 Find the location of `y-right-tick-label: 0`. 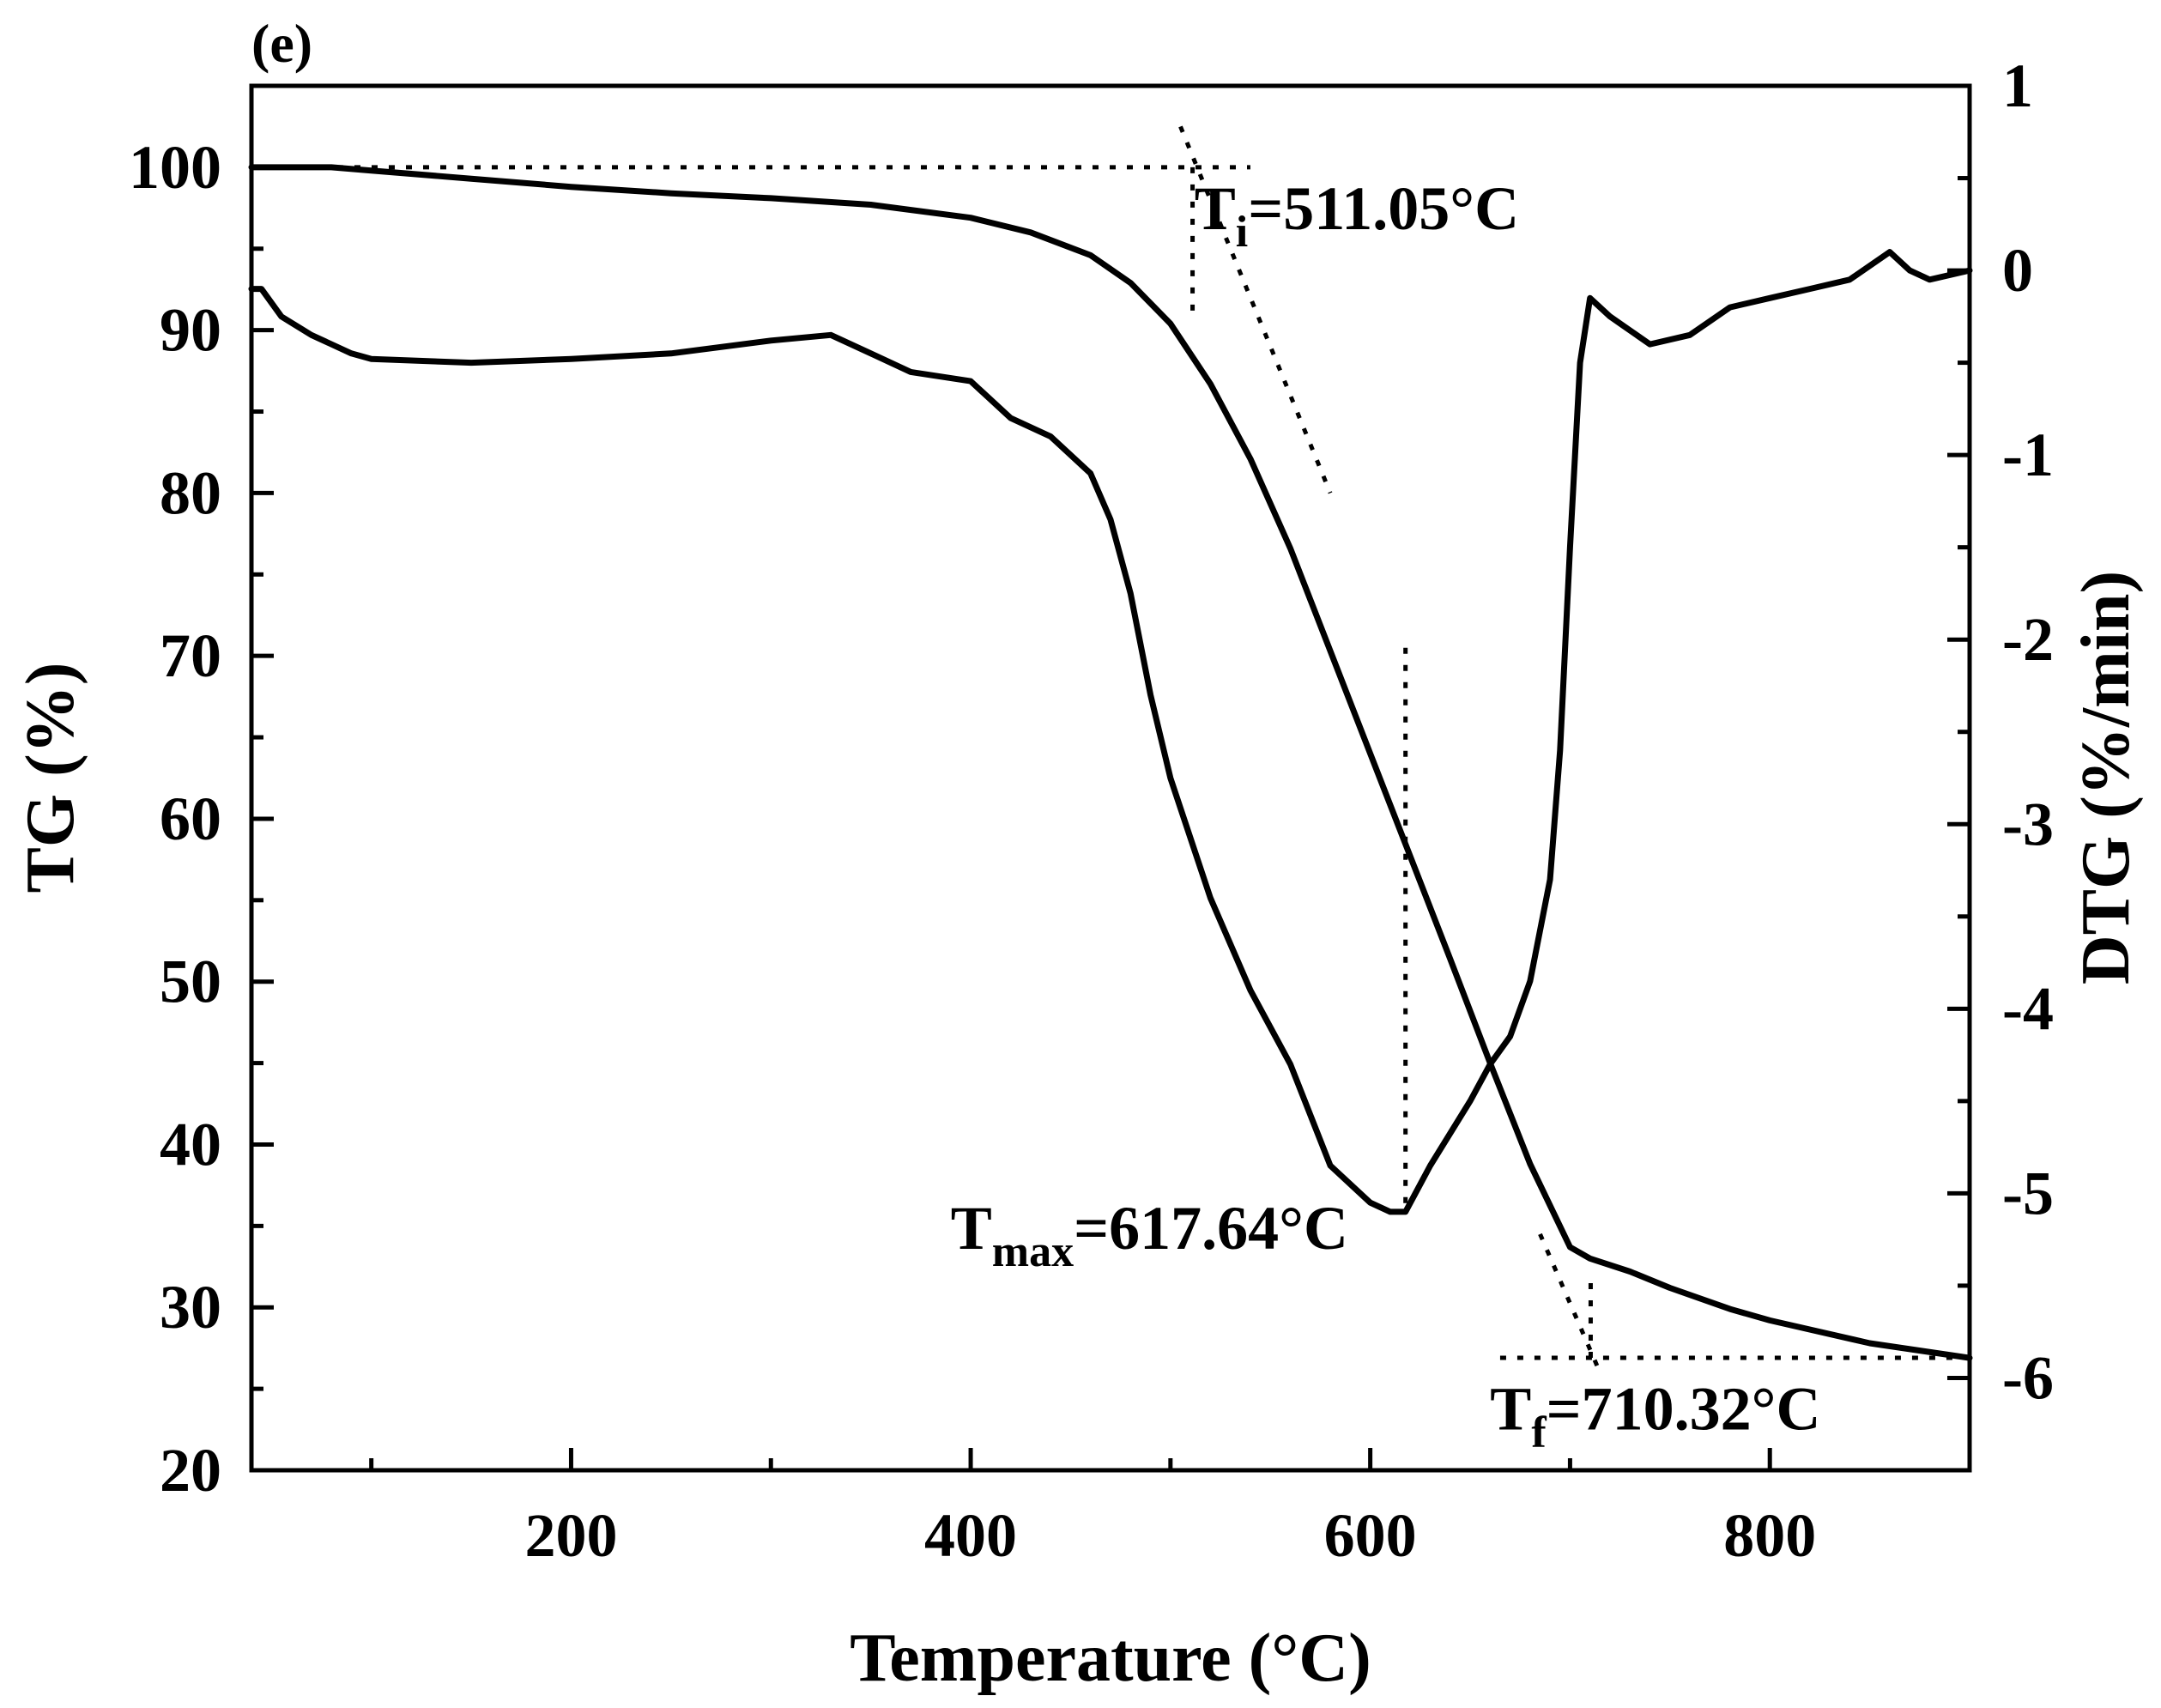

y-right-tick-label: 0 is located at coordinates (2017, 270).